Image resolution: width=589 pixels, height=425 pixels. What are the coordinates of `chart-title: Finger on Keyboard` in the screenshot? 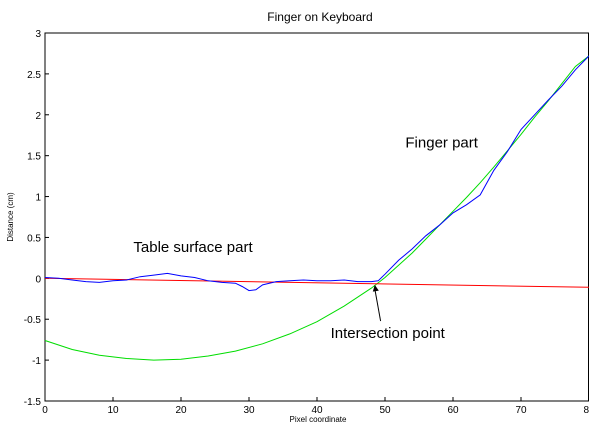 It's located at (319, 17).